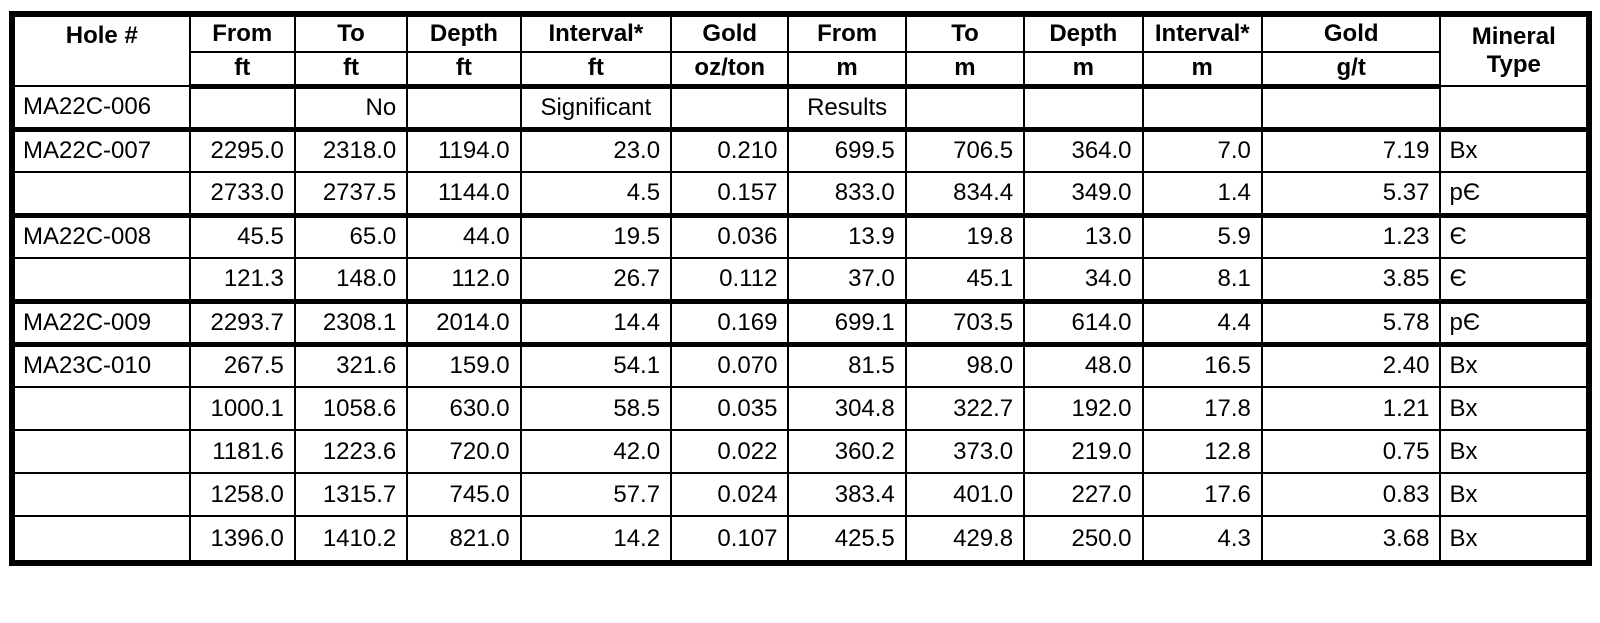  I want to click on unit-gold-gt: g/t, so click(1351, 70).